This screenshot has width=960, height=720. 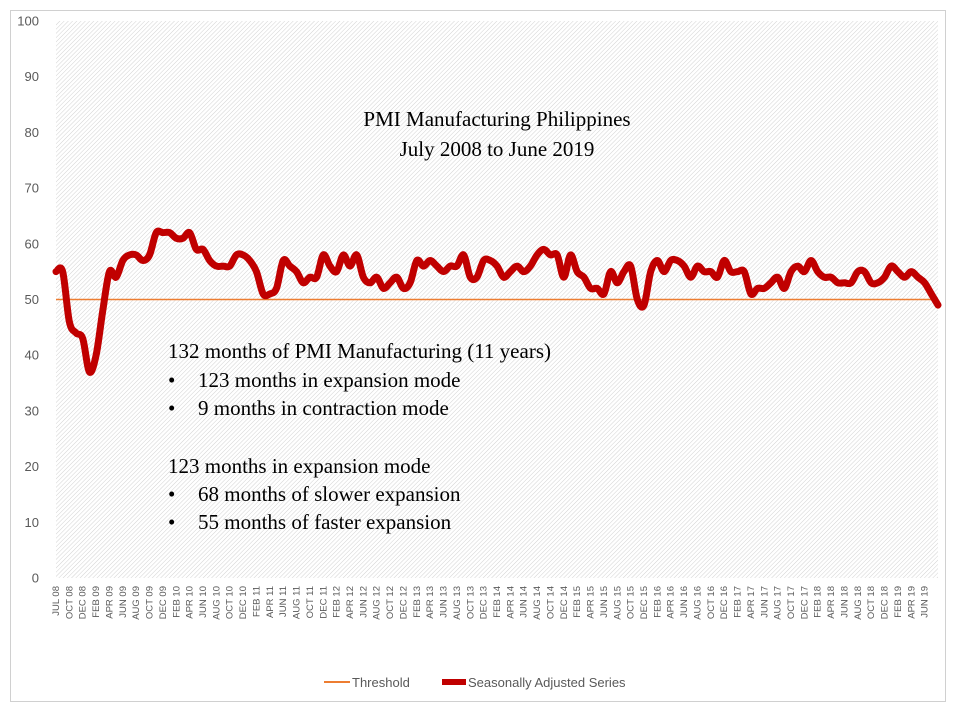 What do you see at coordinates (417, 602) in the screenshot?
I see `x-tick-label: FEB 13` at bounding box center [417, 602].